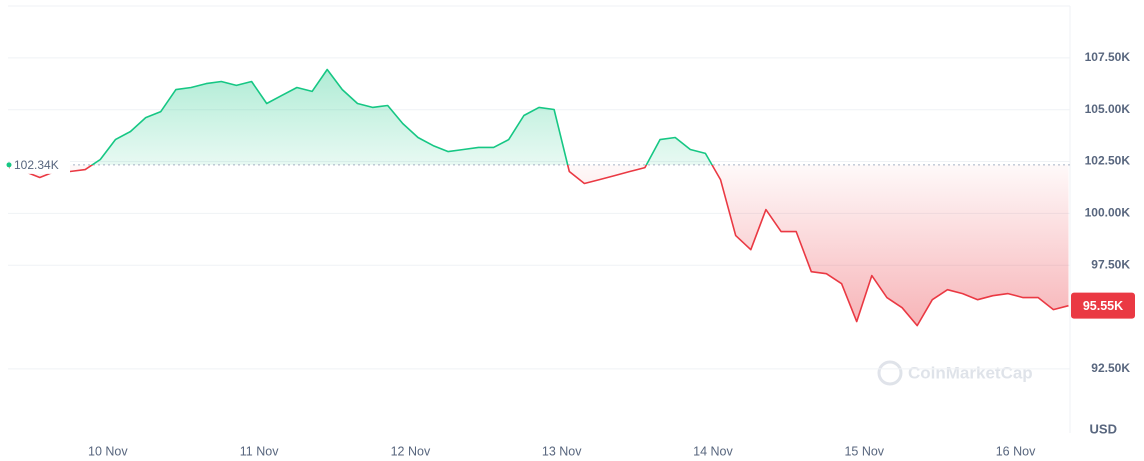 The height and width of the screenshot is (461, 1144). I want to click on y-tick-label: 97.50K, so click(1110, 264).